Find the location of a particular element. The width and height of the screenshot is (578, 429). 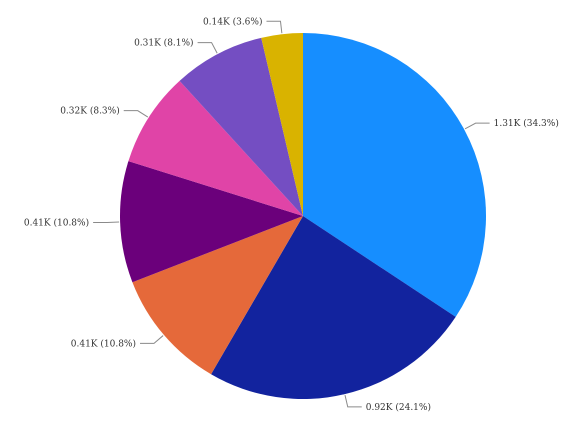

data-label: 0.14K (3.6%) is located at coordinates (233, 21).